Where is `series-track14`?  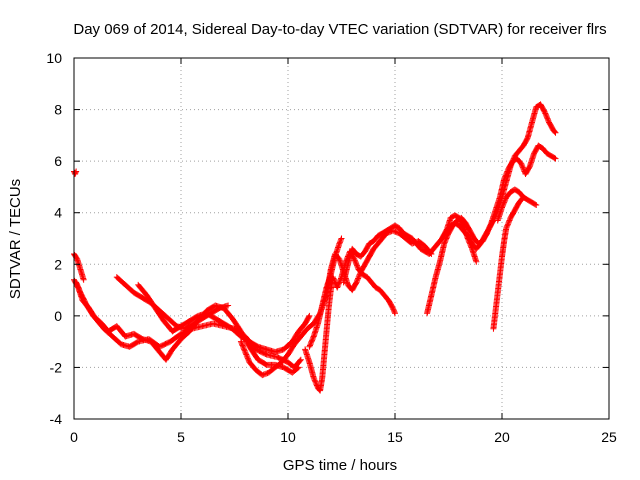 series-track14 is located at coordinates (75, 173).